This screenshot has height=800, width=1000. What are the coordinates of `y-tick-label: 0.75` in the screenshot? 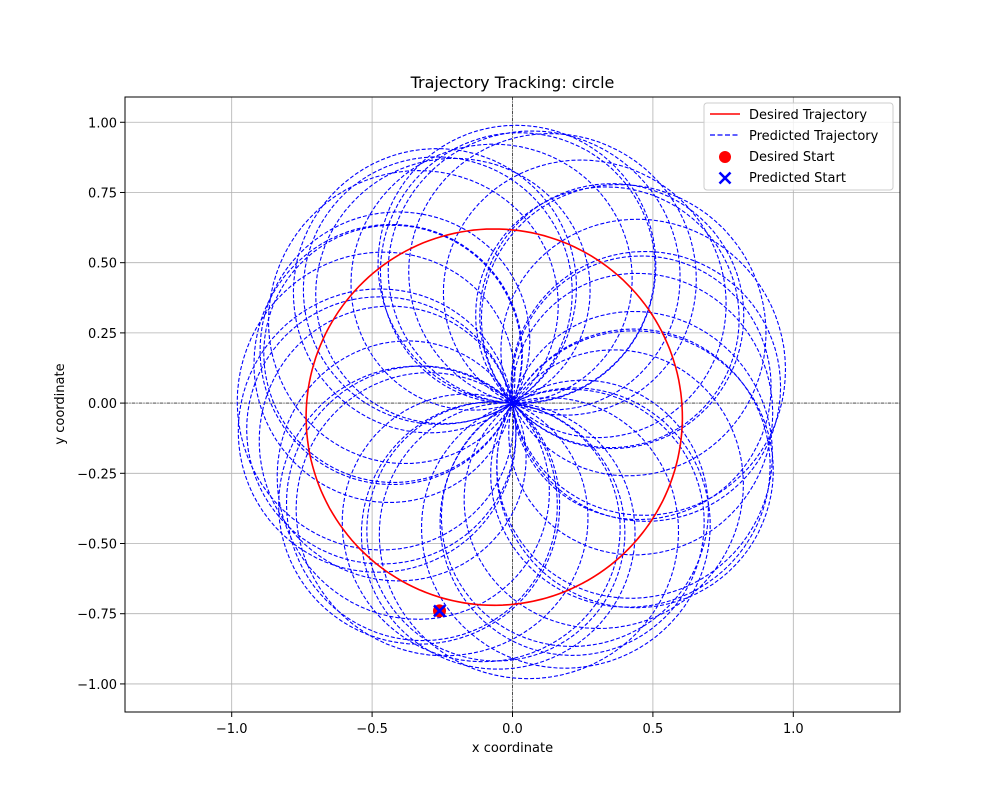 It's located at (102, 193).